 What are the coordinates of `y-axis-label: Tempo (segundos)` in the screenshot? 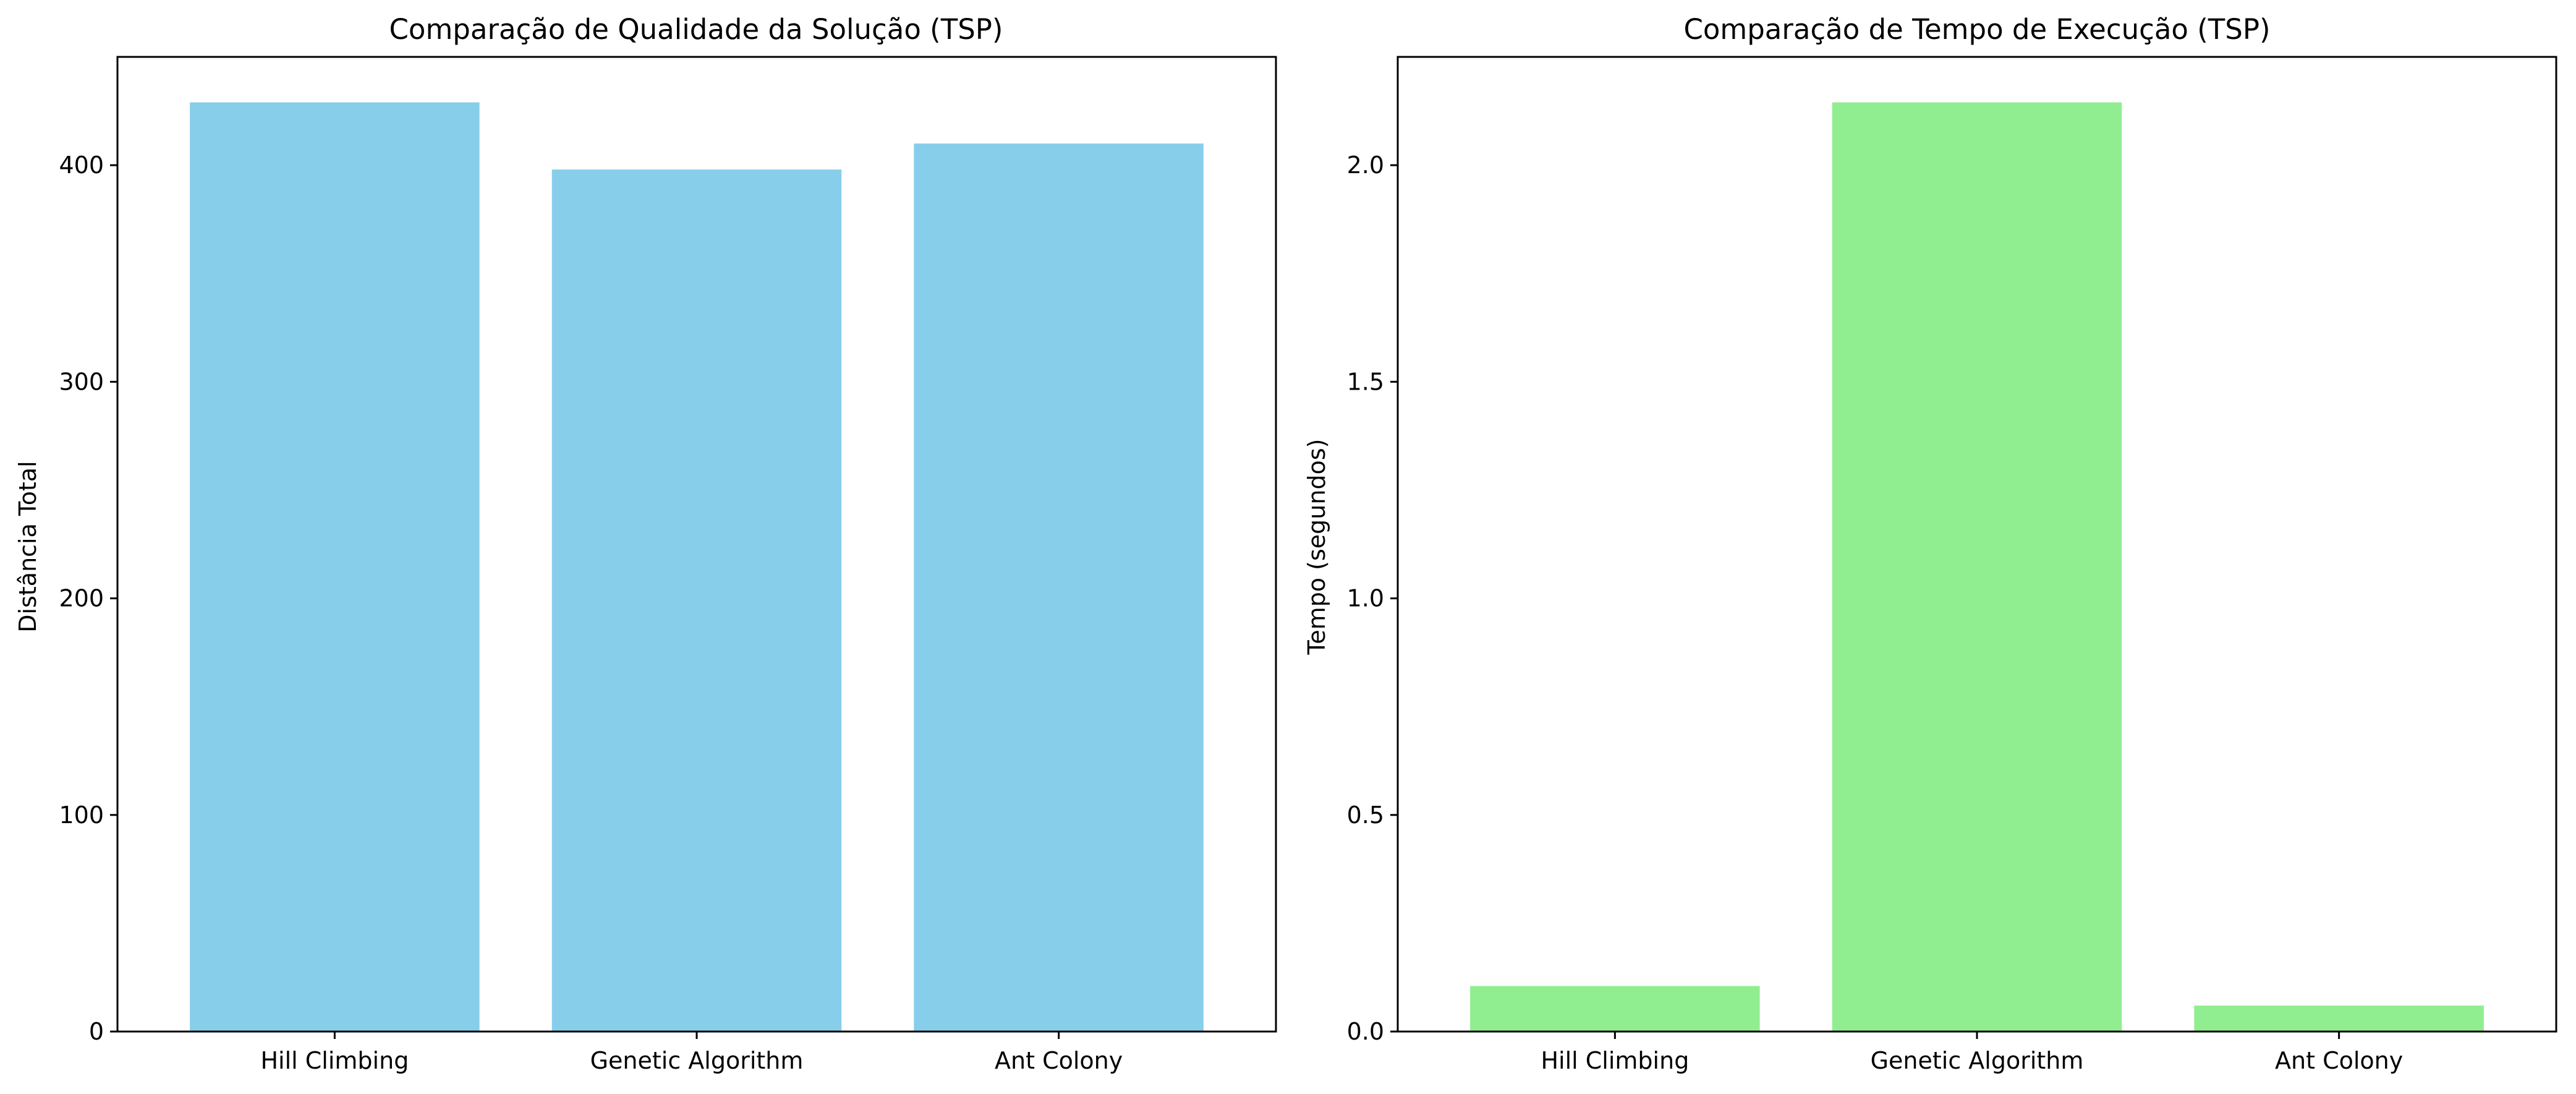 It's located at (1316, 547).